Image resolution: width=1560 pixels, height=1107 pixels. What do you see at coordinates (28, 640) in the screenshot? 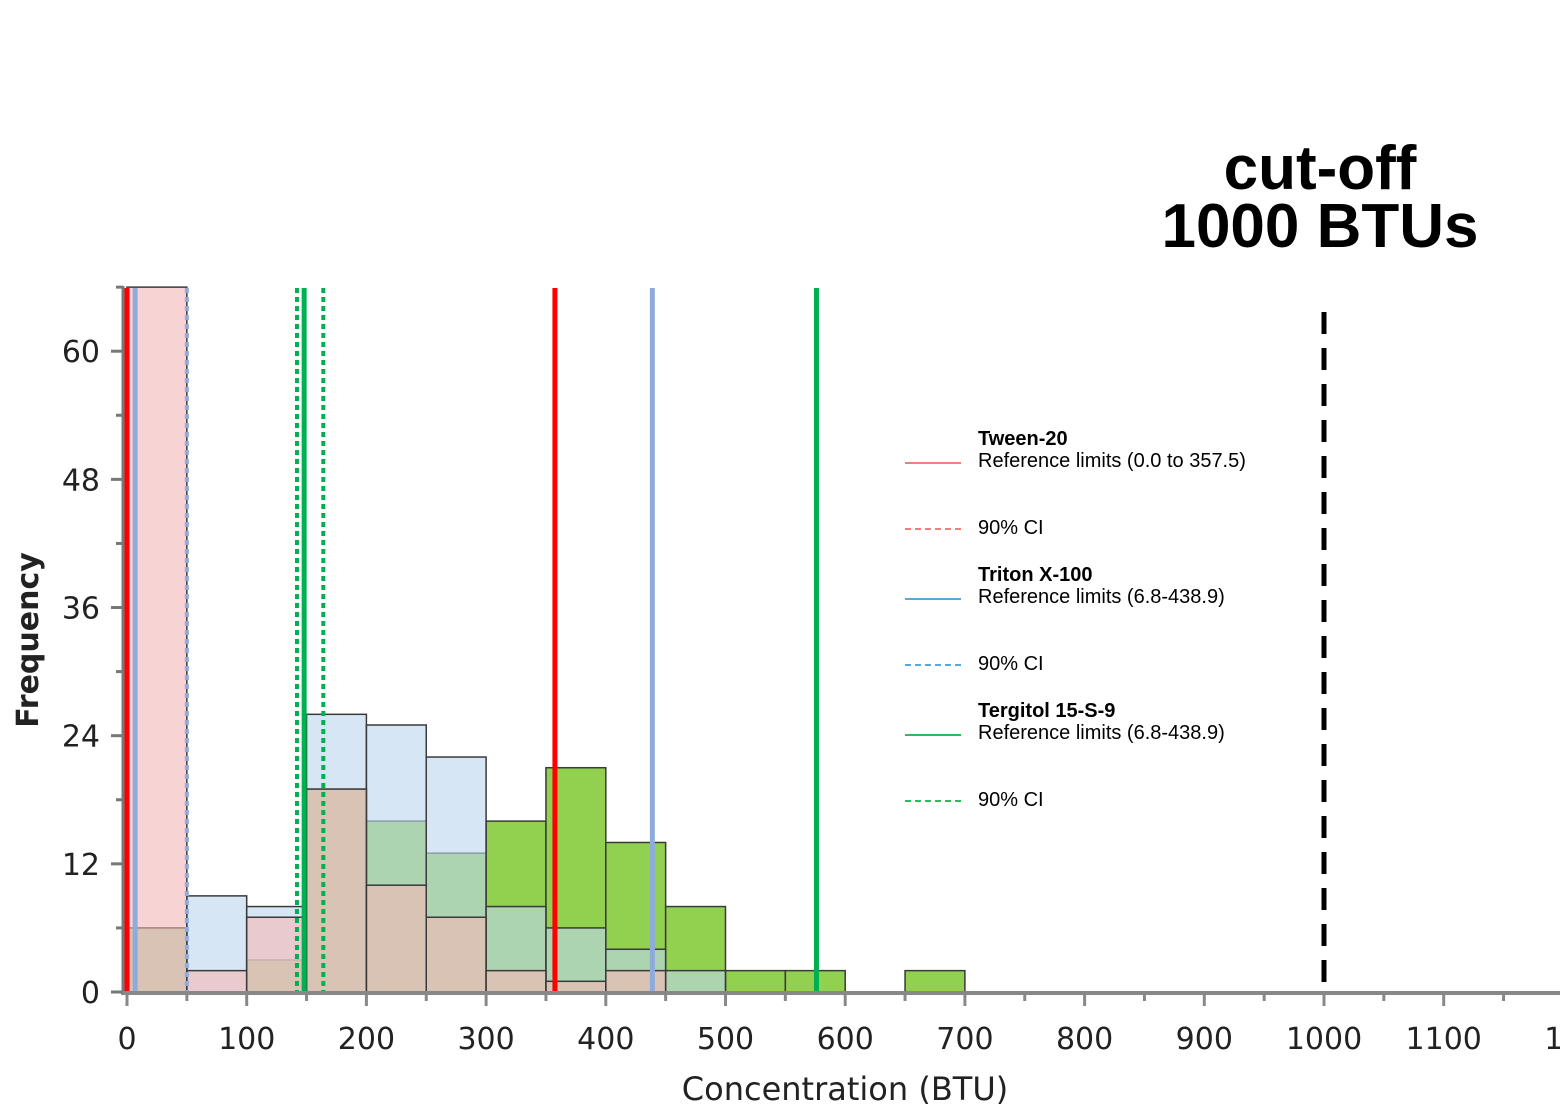
I see `y-axis-label: Frequency` at bounding box center [28, 640].